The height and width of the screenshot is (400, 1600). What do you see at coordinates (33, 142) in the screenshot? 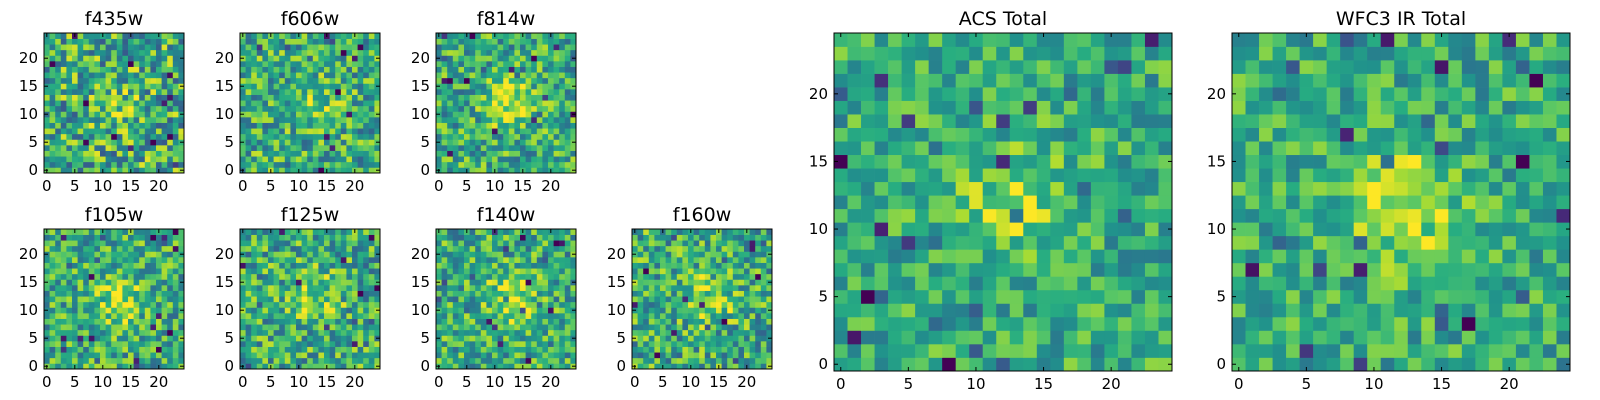
I see `y-tick-label: 5` at bounding box center [33, 142].